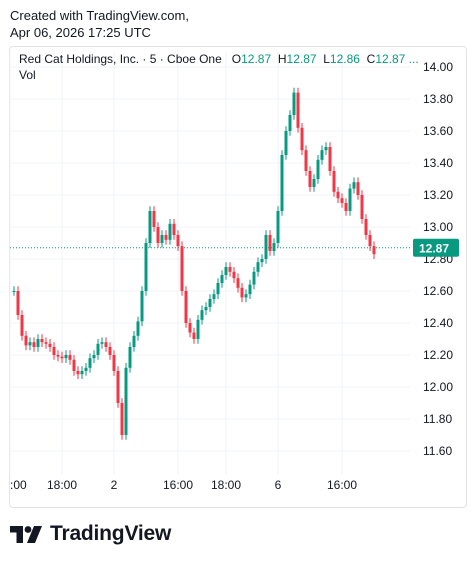 The image size is (476, 563). Describe the element at coordinates (438, 99) in the screenshot. I see `y-tick-label: 13.80` at that location.